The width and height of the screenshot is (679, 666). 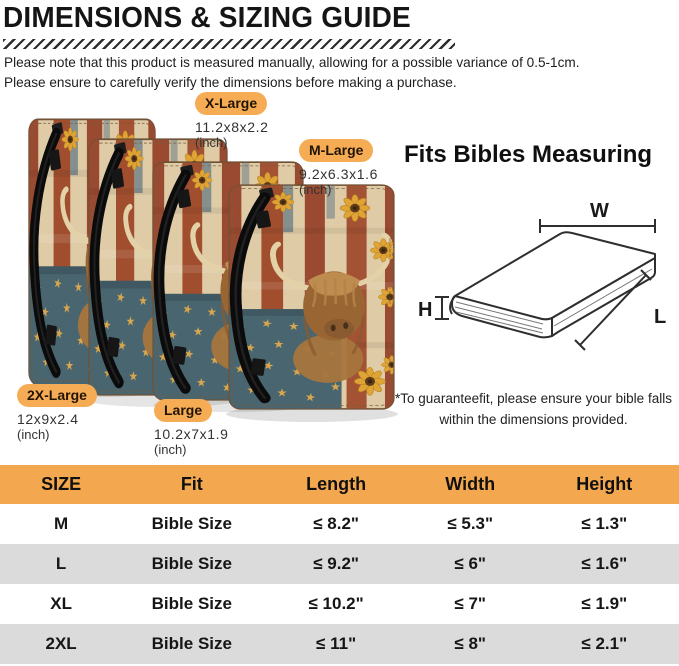 What do you see at coordinates (211, 143) in the screenshot?
I see `unit-xlarge: (inch)` at bounding box center [211, 143].